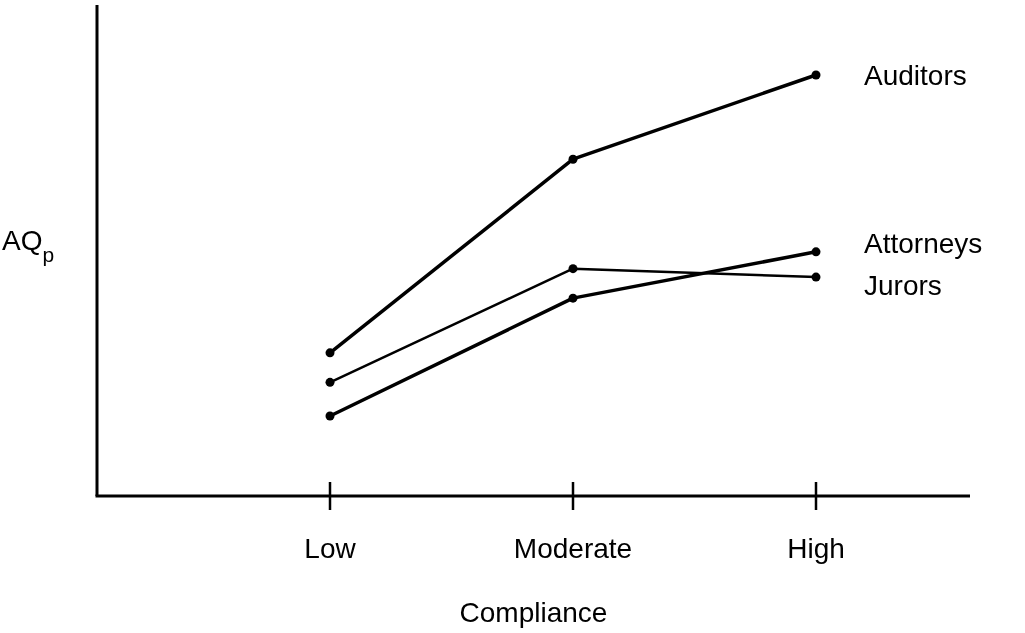 Image resolution: width=1025 pixels, height=633 pixels. Describe the element at coordinates (533, 612) in the screenshot. I see `x-axis-title: Compliance` at that location.